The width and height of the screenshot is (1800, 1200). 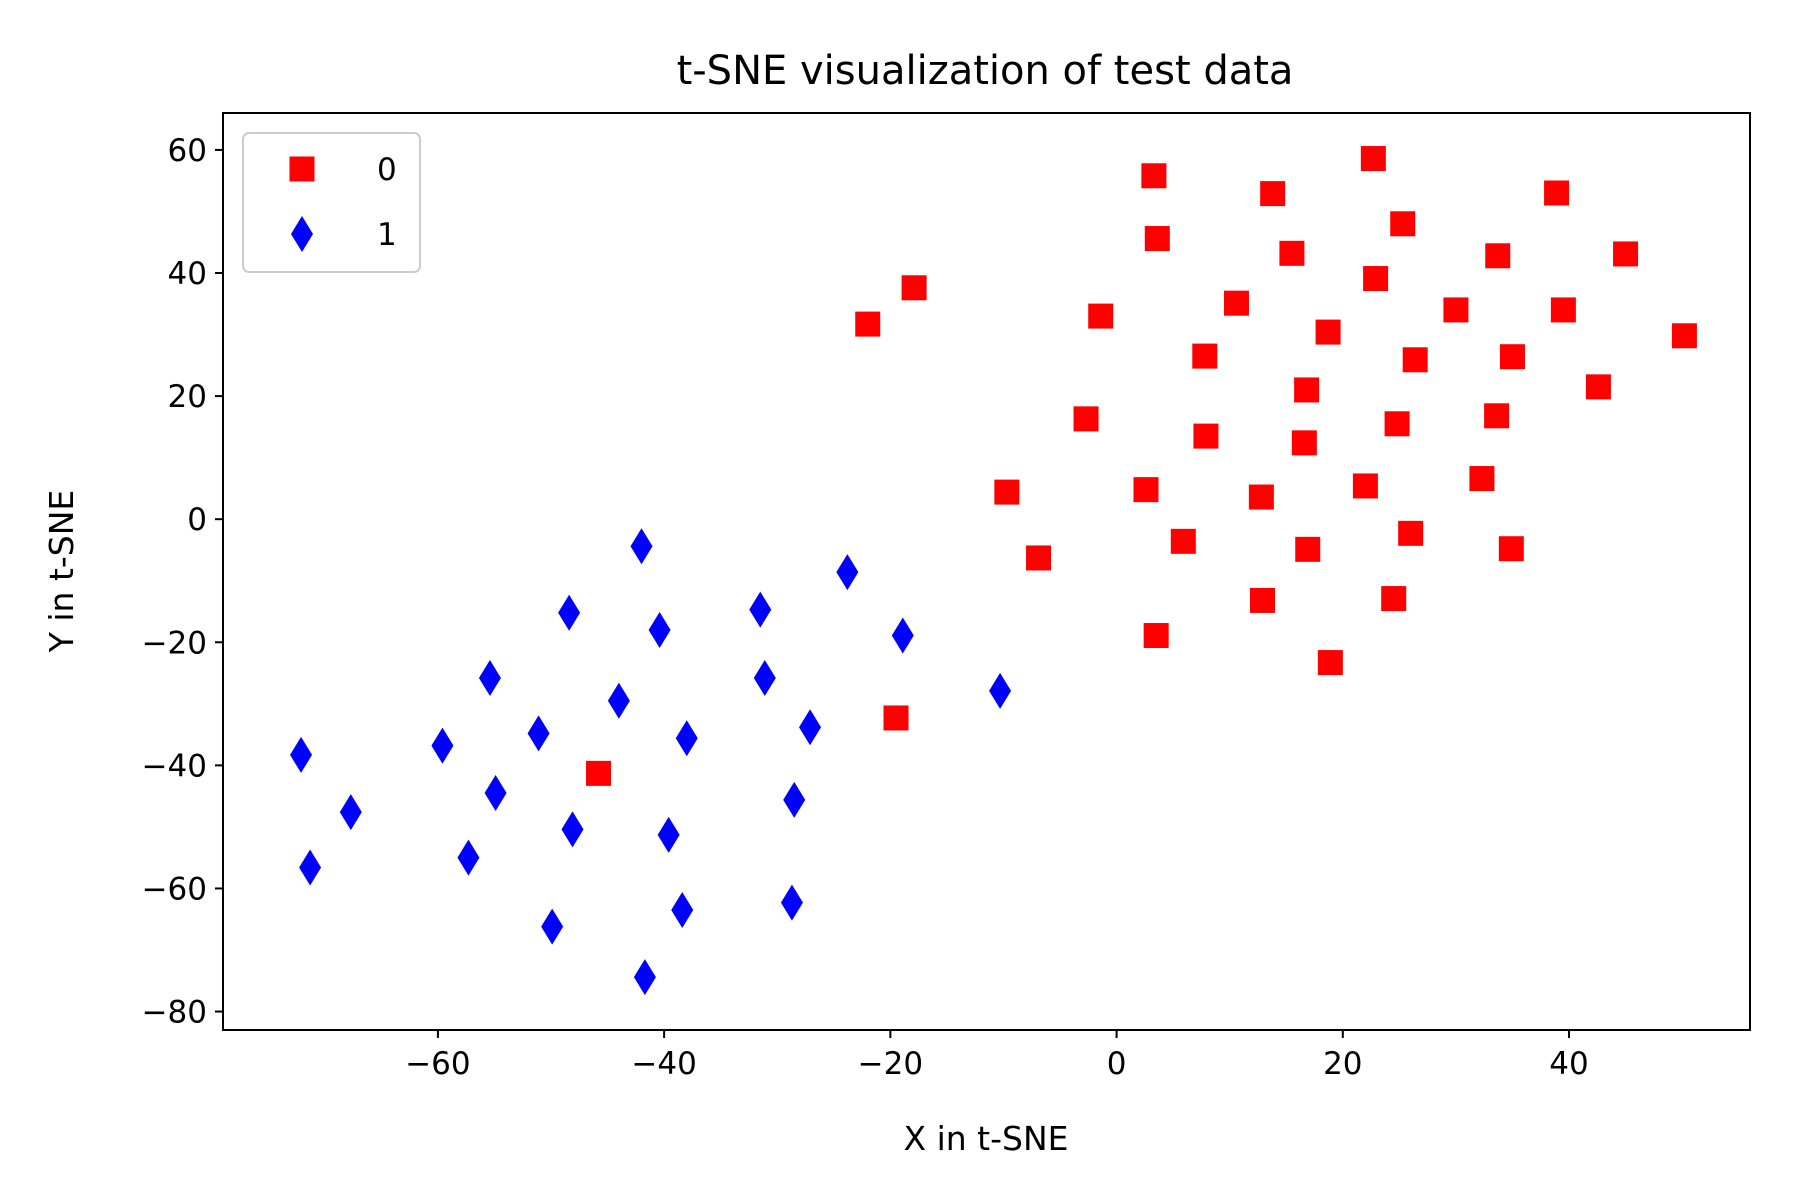 What do you see at coordinates (985, 71) in the screenshot?
I see `chart-title: t-SNE visualization of test data` at bounding box center [985, 71].